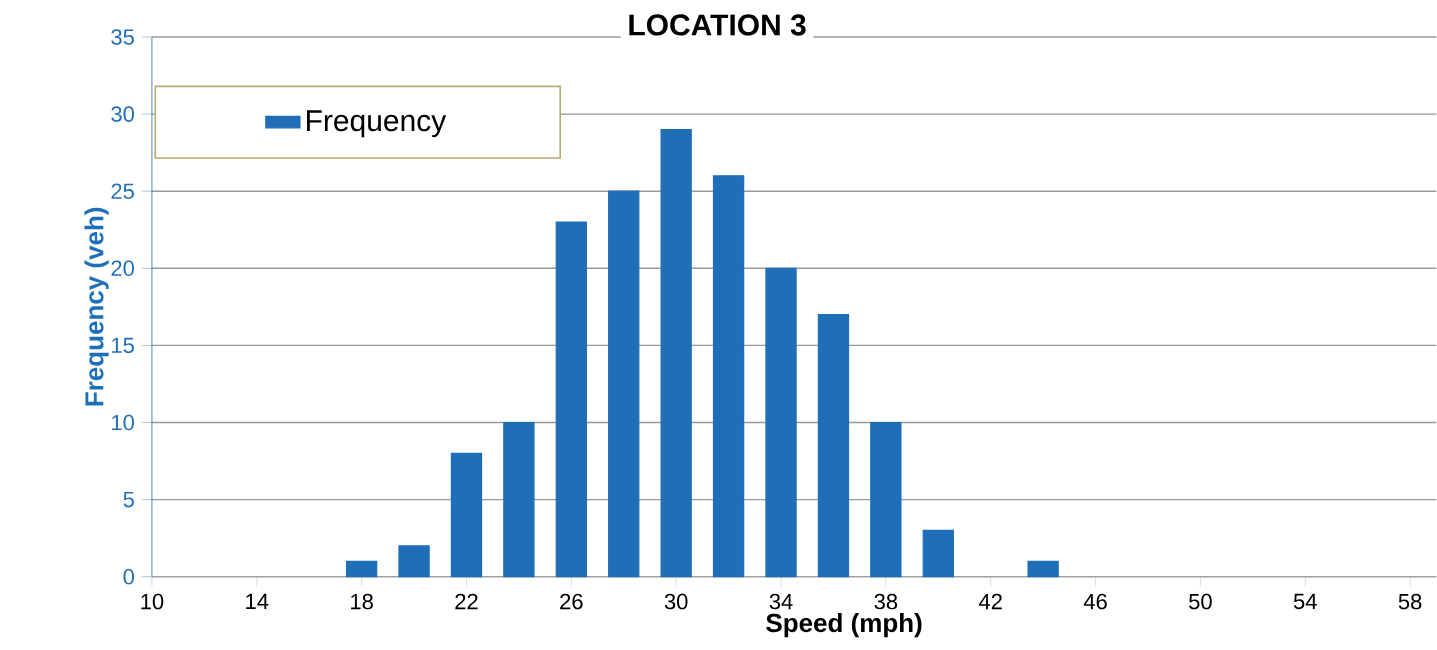 The image size is (1437, 650). Describe the element at coordinates (96, 306) in the screenshot. I see `y-axis-title: Frequency (veh)` at that location.